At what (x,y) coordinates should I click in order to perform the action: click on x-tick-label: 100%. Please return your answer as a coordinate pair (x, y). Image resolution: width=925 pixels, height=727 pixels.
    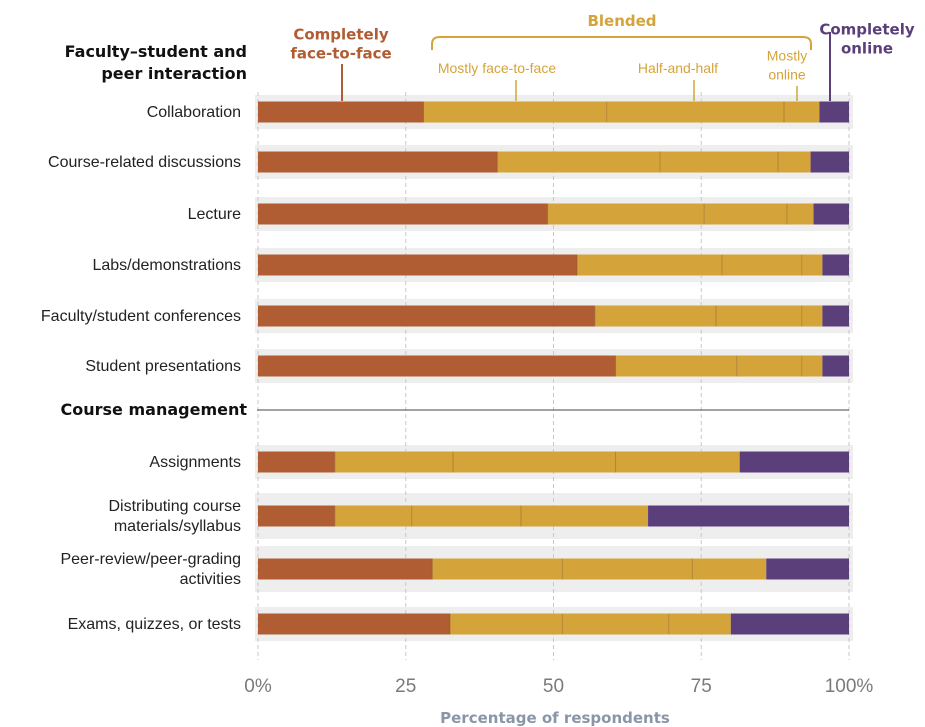
    Looking at the image, I should click on (849, 686).